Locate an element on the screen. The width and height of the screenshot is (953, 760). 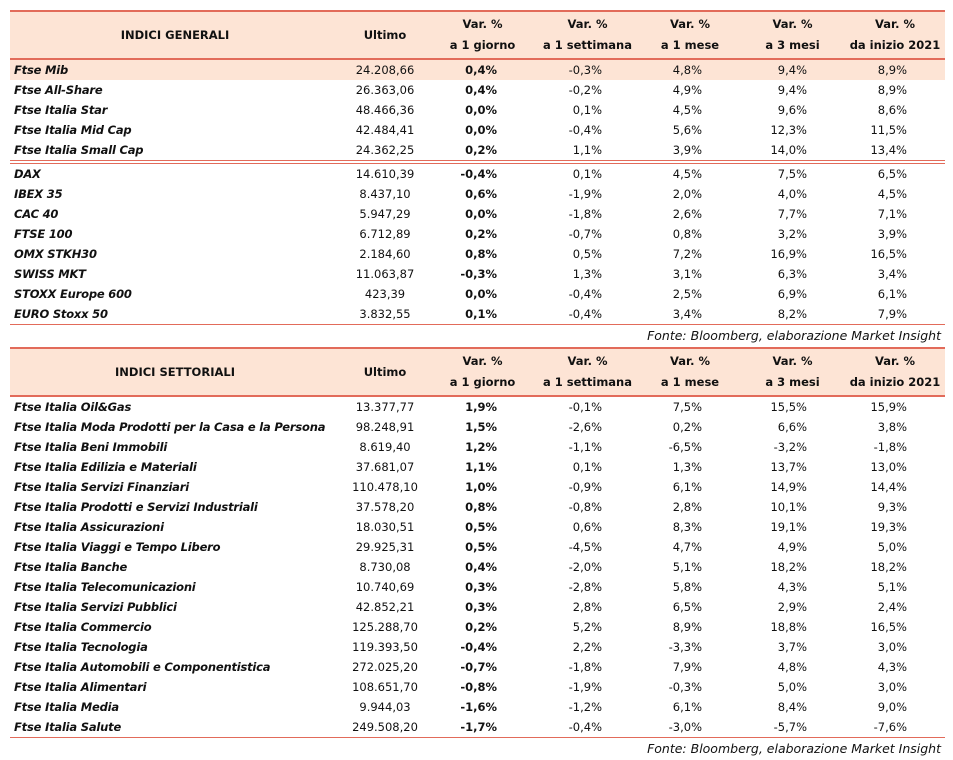
value-cell: 5,8% is located at coordinates (687, 587).